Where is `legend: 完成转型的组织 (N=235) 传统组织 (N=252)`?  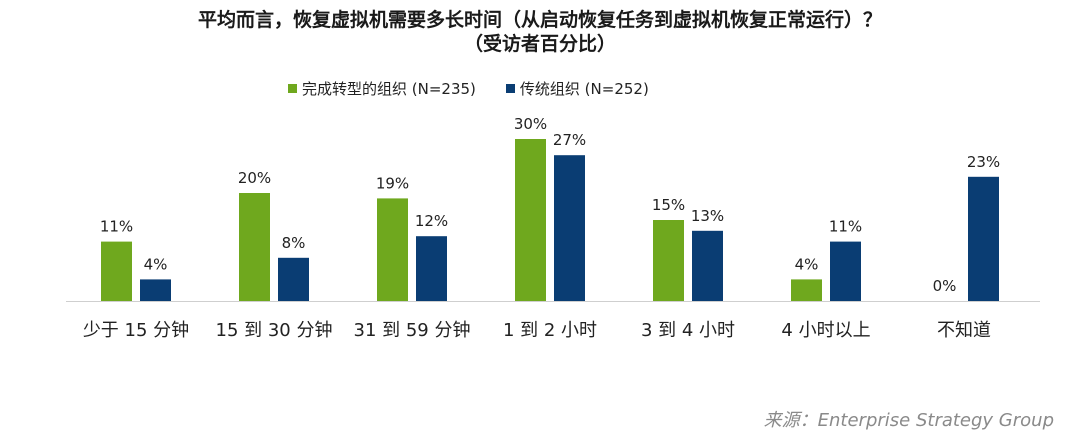 legend: 完成转型的组织 (N=235) 传统组织 (N=252) is located at coordinates (483, 88).